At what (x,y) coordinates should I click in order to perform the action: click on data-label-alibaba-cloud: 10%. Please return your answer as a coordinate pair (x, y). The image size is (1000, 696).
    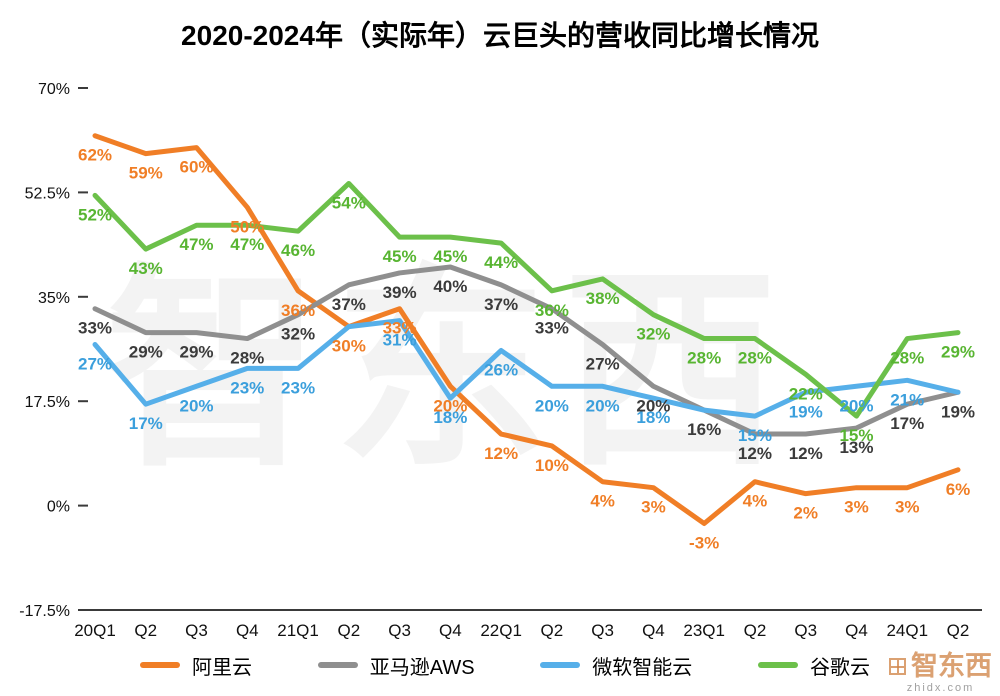
    Looking at the image, I should click on (552, 465).